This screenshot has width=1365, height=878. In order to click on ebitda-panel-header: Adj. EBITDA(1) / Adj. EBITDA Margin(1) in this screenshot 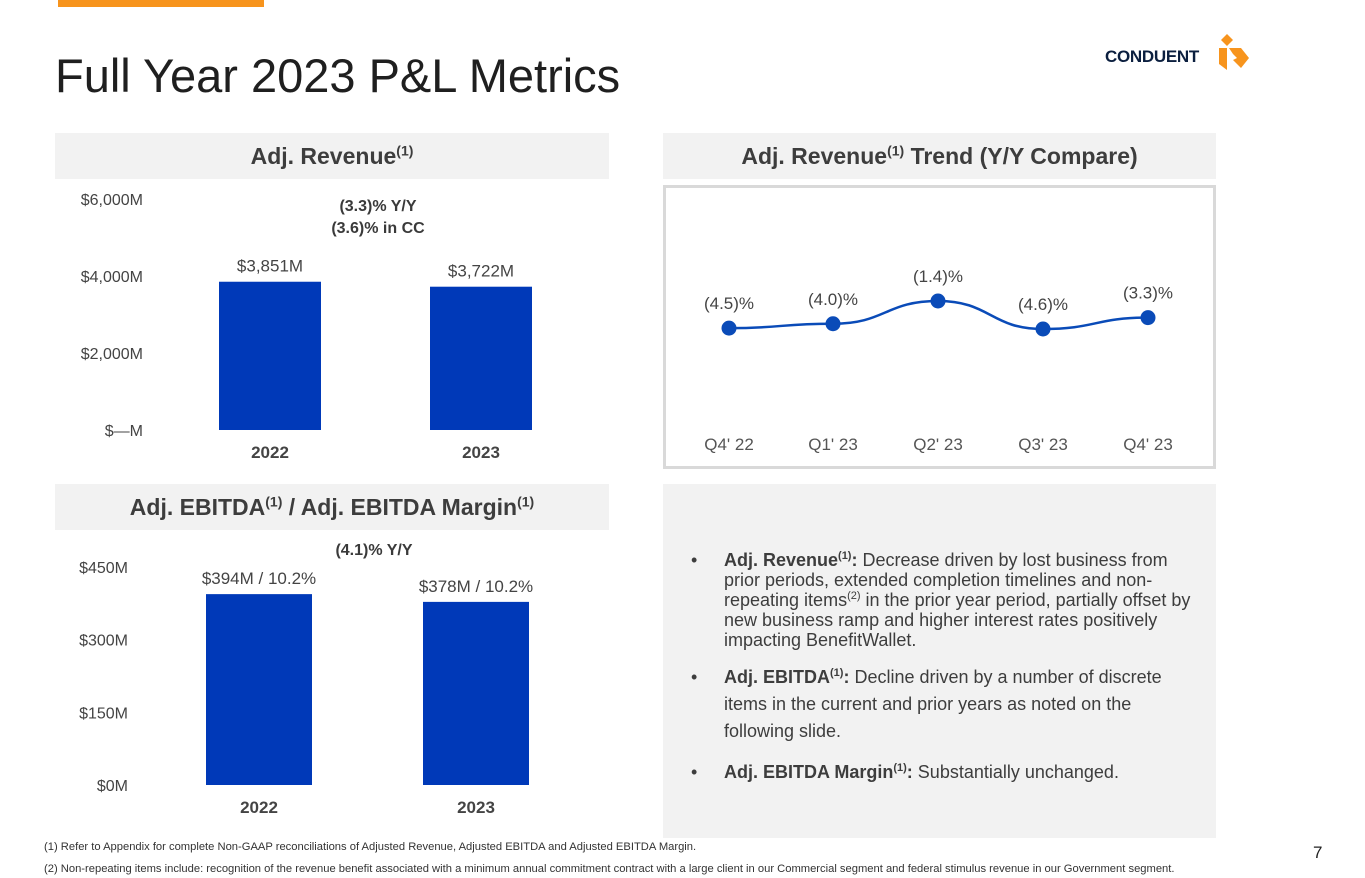, I will do `click(332, 507)`.